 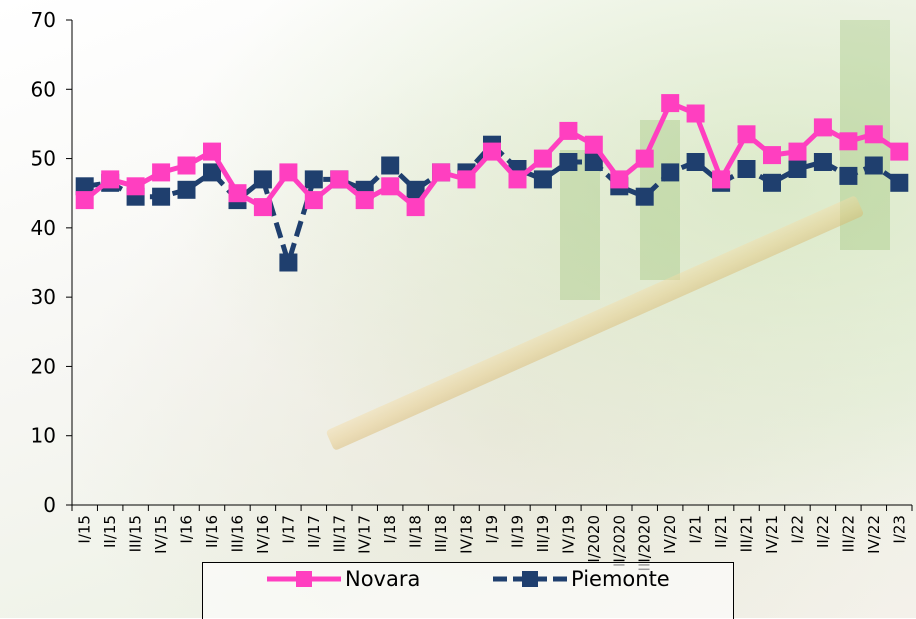 What do you see at coordinates (530, 579) in the screenshot?
I see `legend-swatch-piemonte` at bounding box center [530, 579].